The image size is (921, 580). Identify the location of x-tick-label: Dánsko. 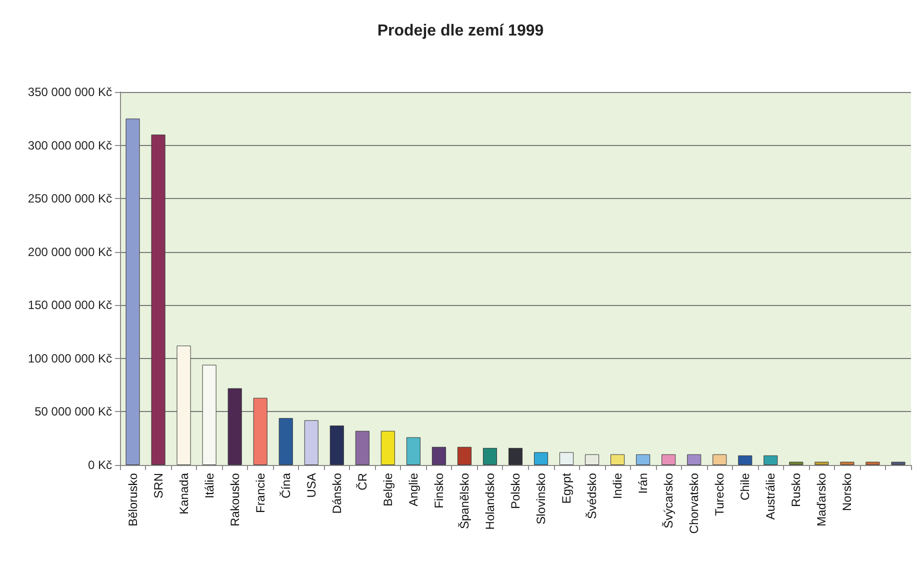
(337, 493).